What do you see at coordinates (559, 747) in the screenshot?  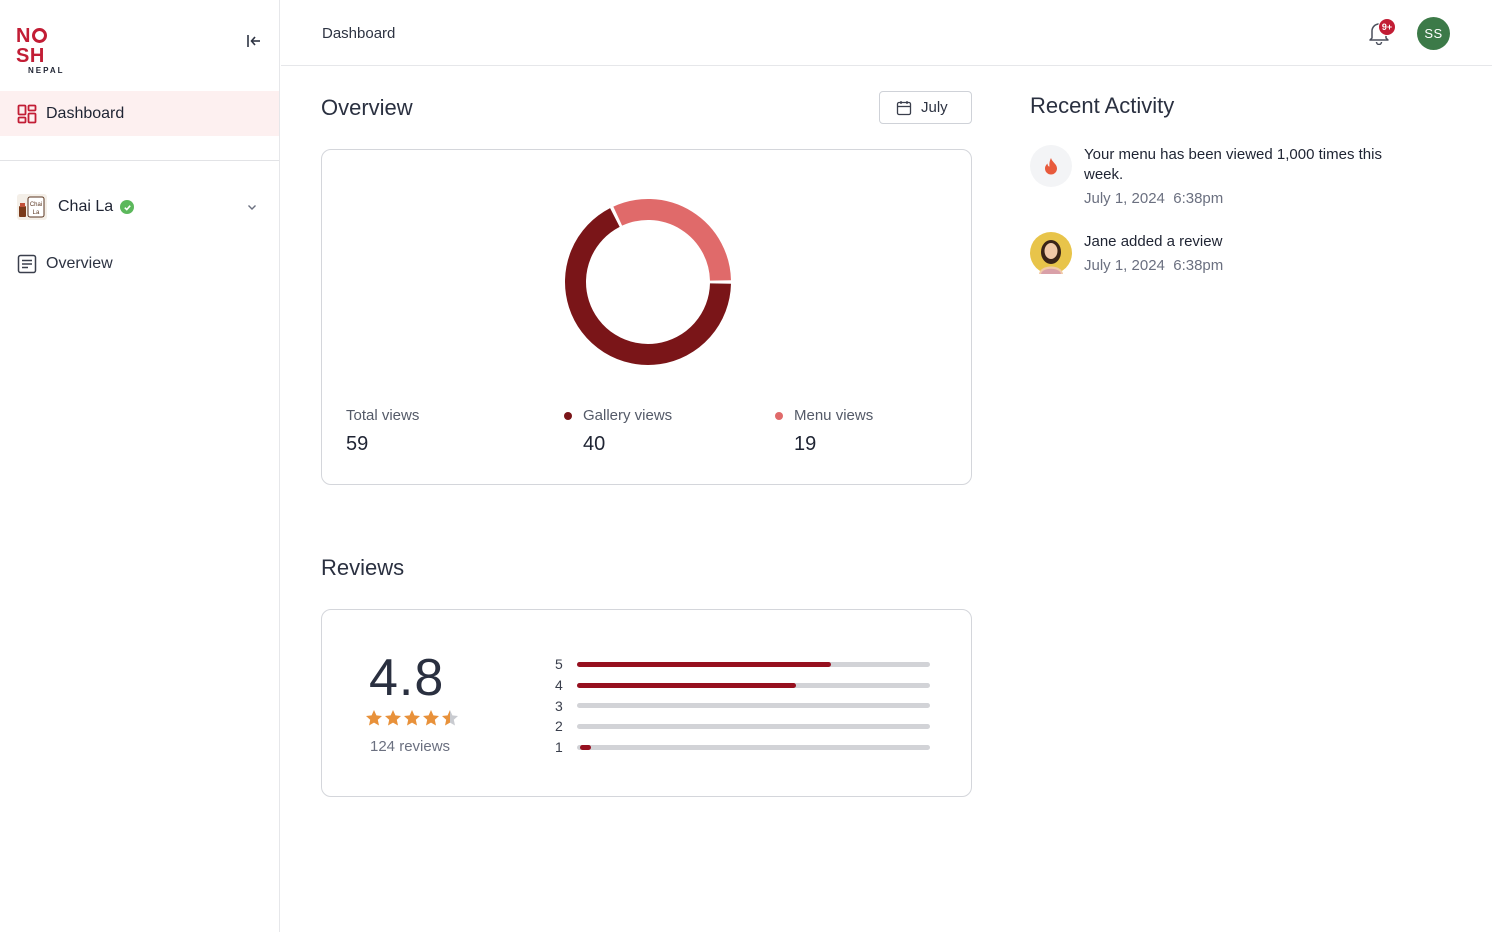 I see `rating-bar-label: 1` at bounding box center [559, 747].